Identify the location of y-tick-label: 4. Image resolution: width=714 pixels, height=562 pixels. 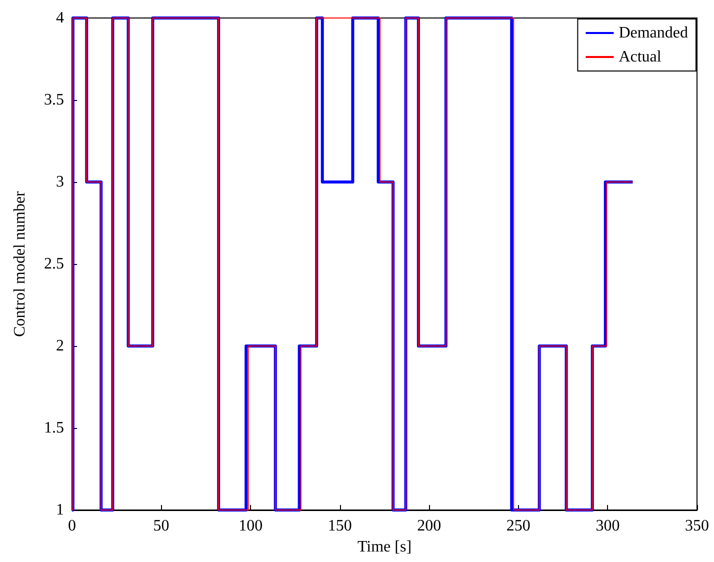
(60, 18).